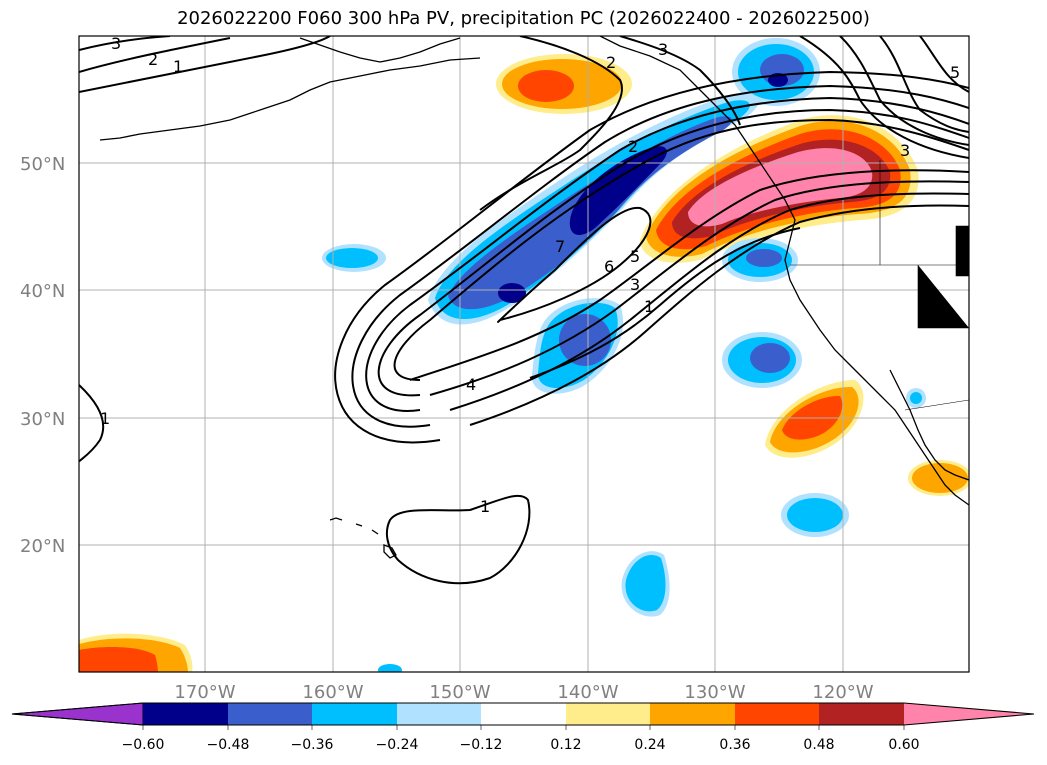 The width and height of the screenshot is (1047, 765). What do you see at coordinates (459, 692) in the screenshot?
I see `lon-label: 150°W` at bounding box center [459, 692].